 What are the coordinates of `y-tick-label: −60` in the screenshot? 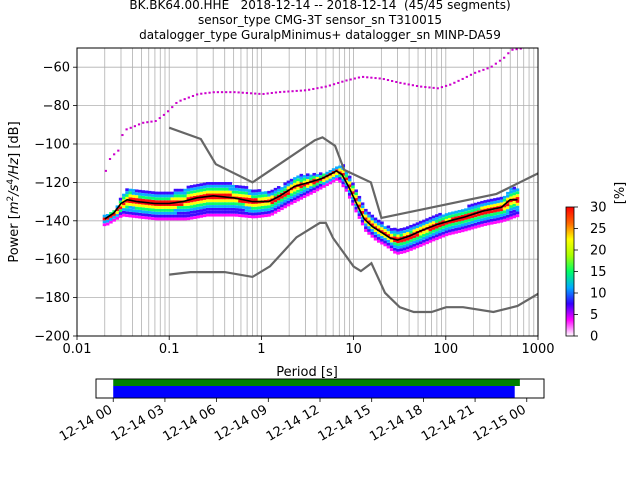 It's located at (56, 68).